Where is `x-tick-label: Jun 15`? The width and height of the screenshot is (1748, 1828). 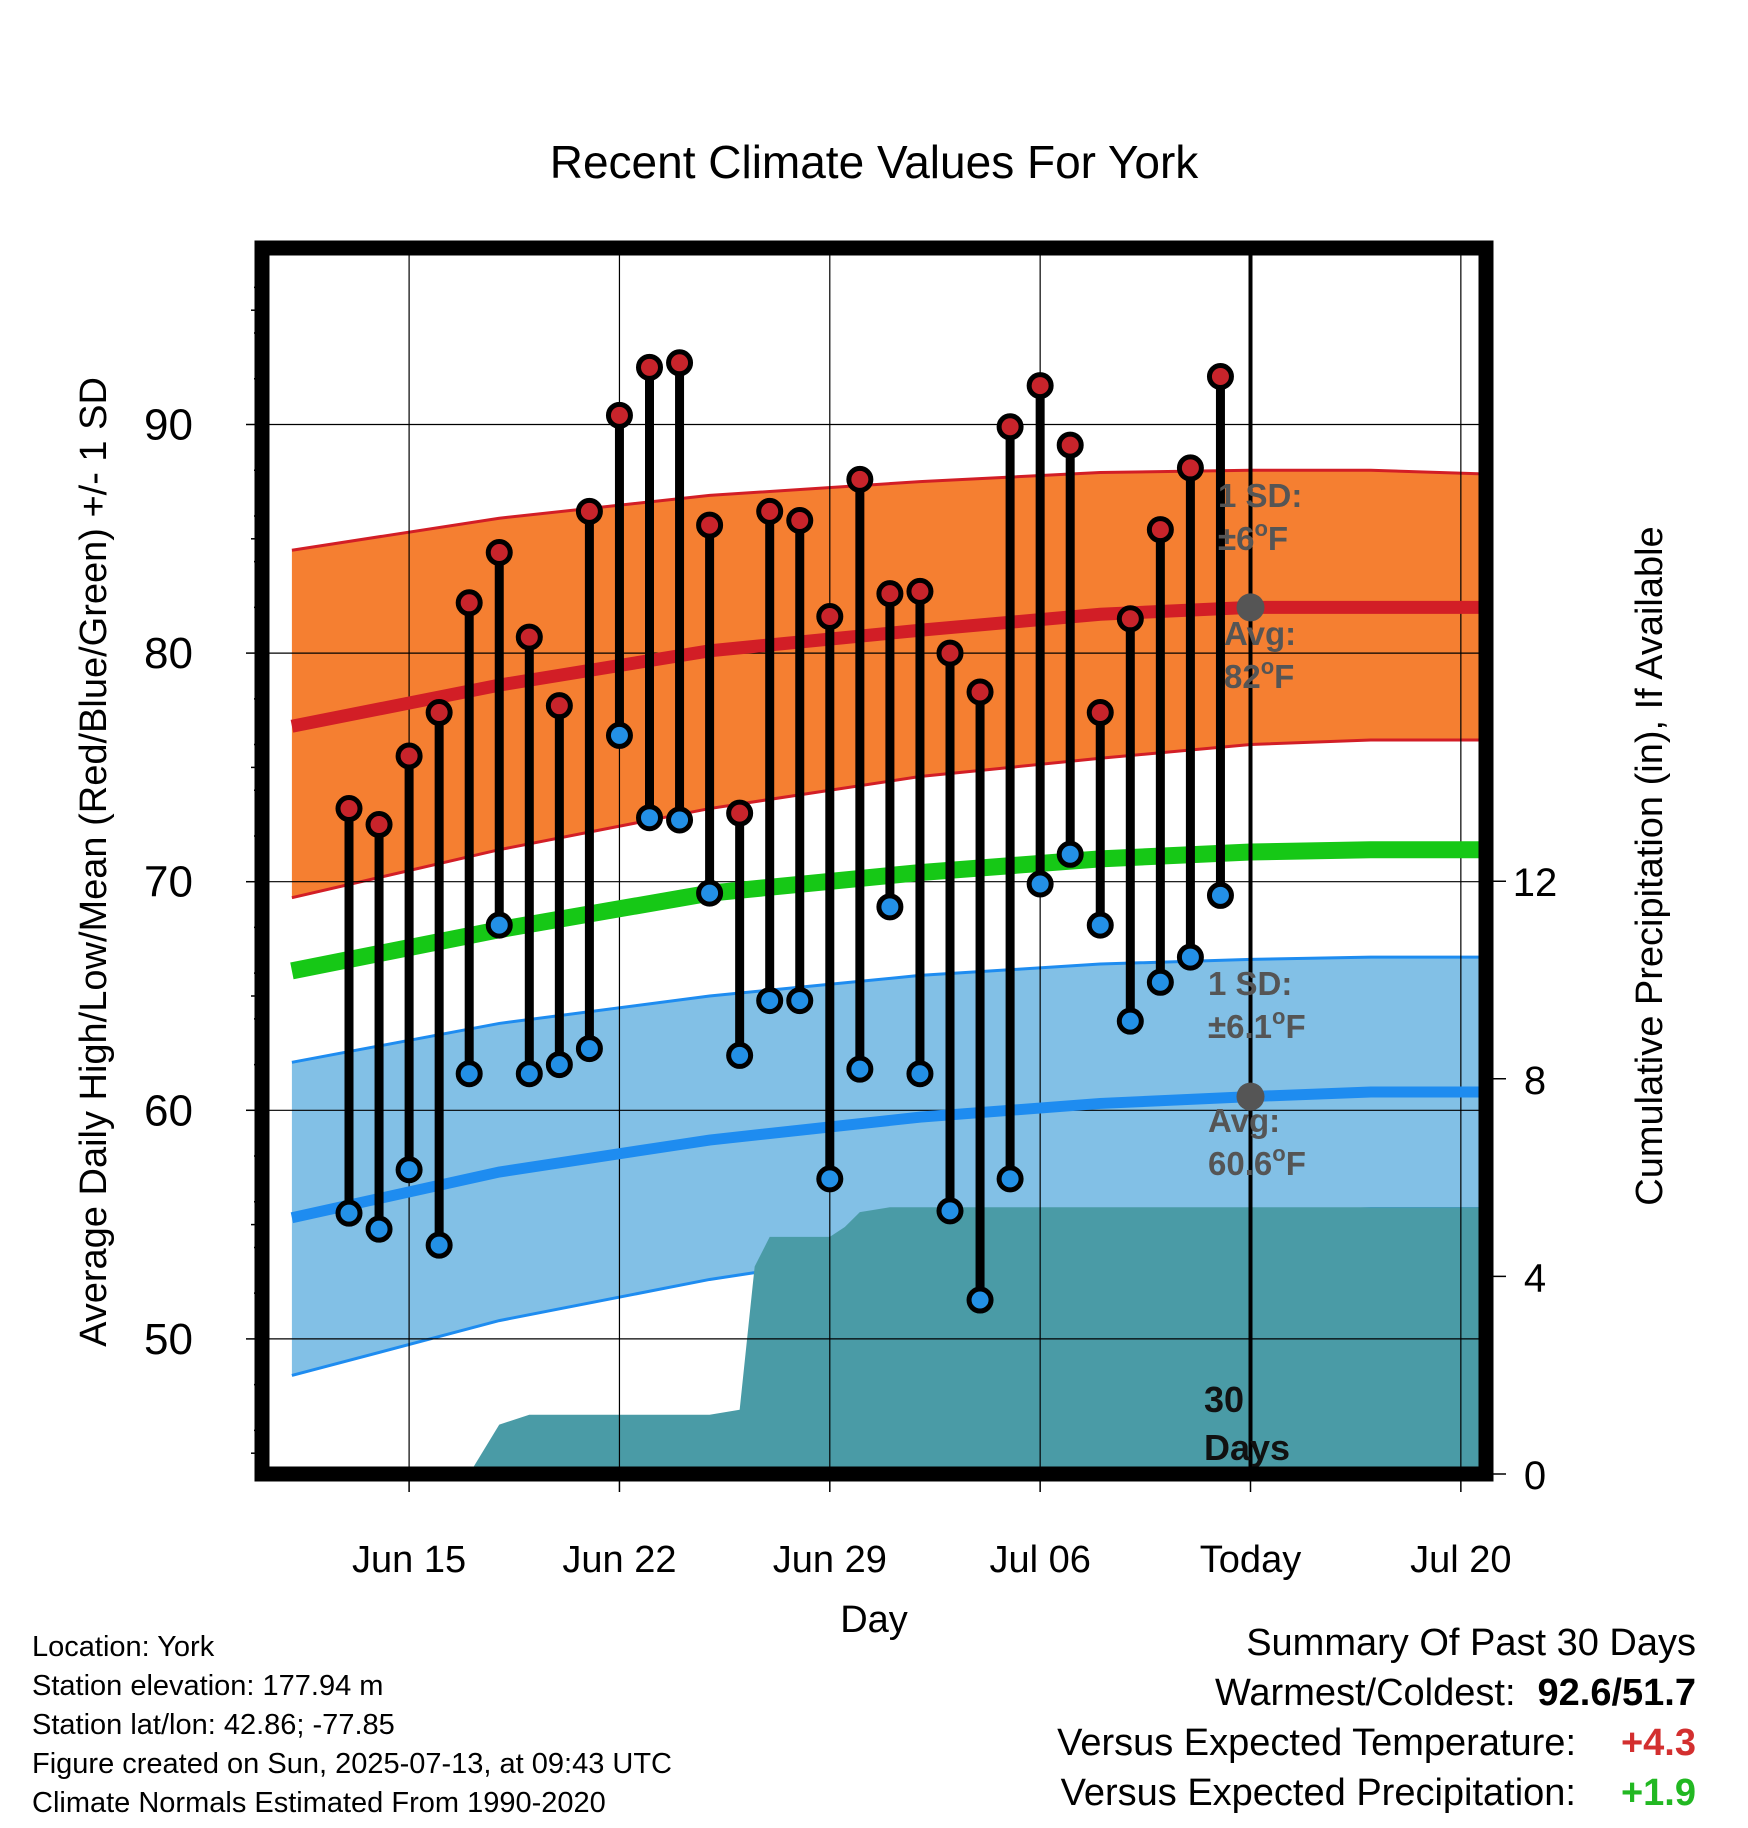 x-tick-label: Jun 15 is located at coordinates (409, 1560).